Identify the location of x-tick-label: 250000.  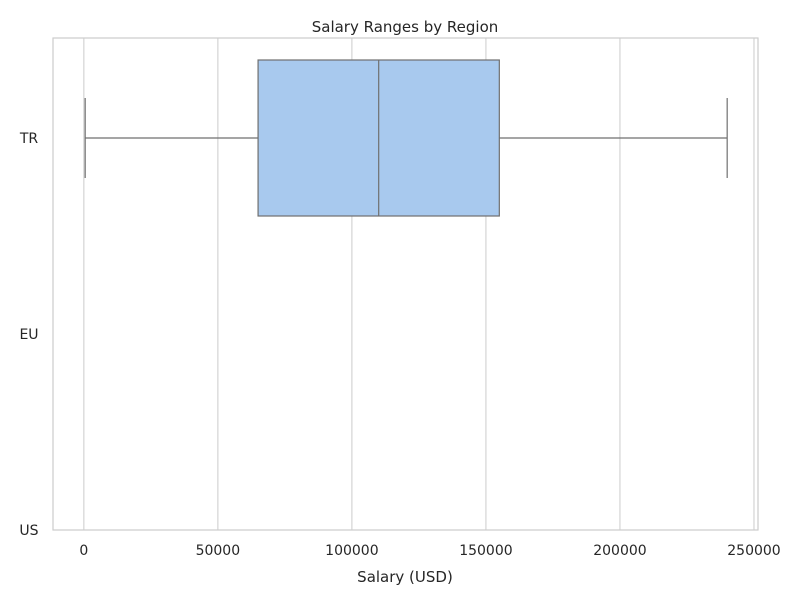
(753, 551).